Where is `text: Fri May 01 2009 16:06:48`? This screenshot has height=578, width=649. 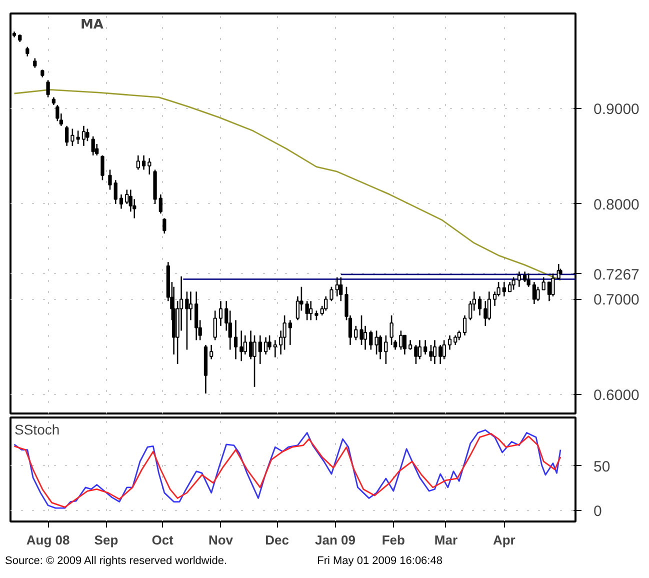
text: Fri May 01 2009 16:06:48 is located at coordinates (379, 561).